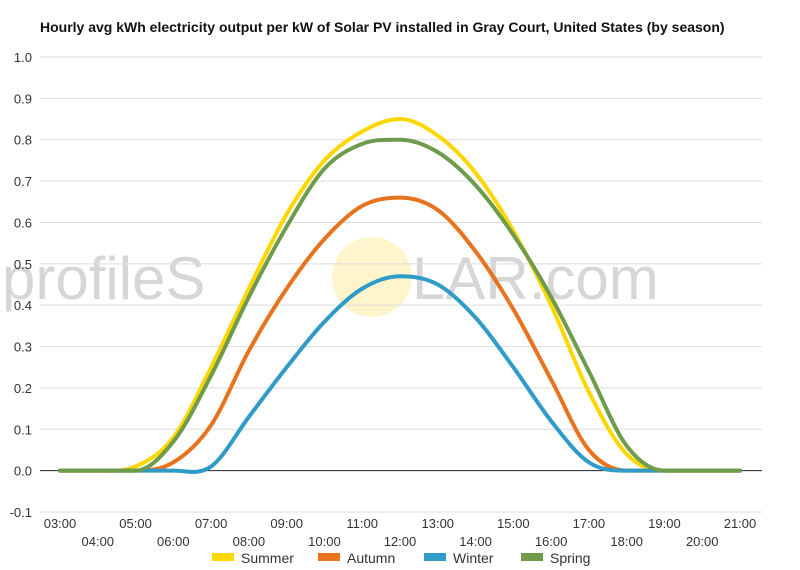  I want to click on y-tick-label: 0.9, so click(23, 98).